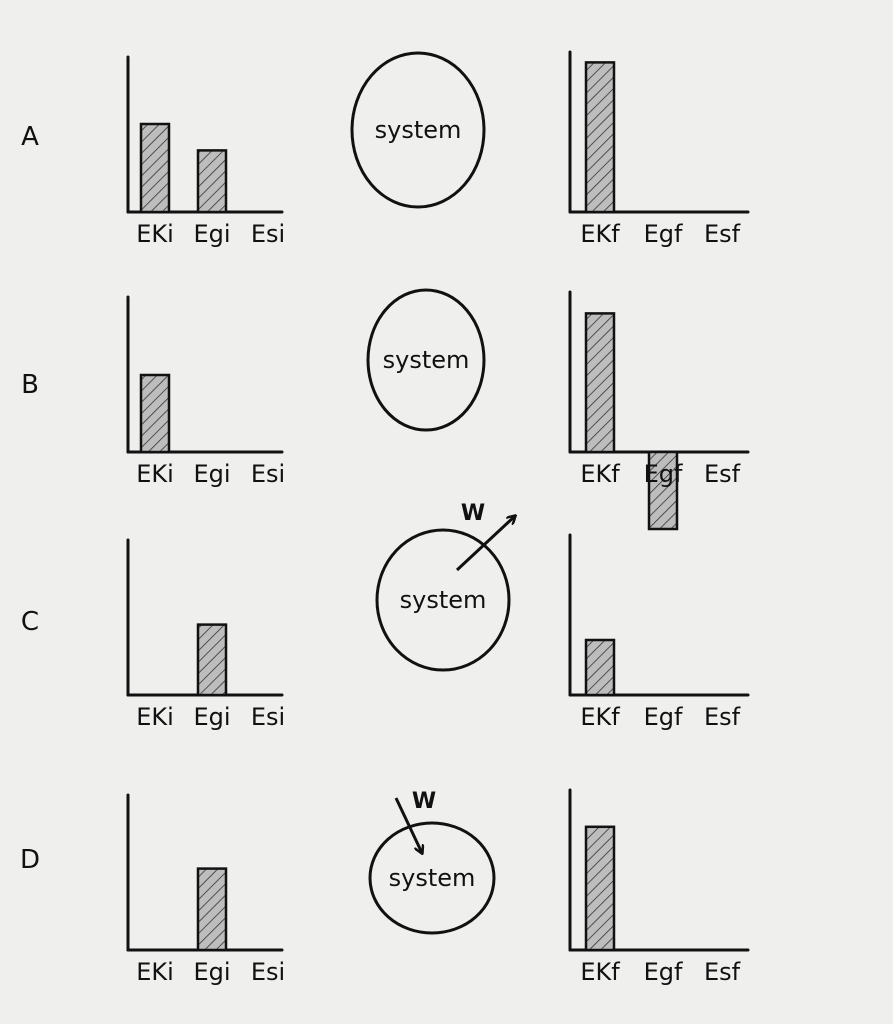  I want to click on row-label: C, so click(30, 622).